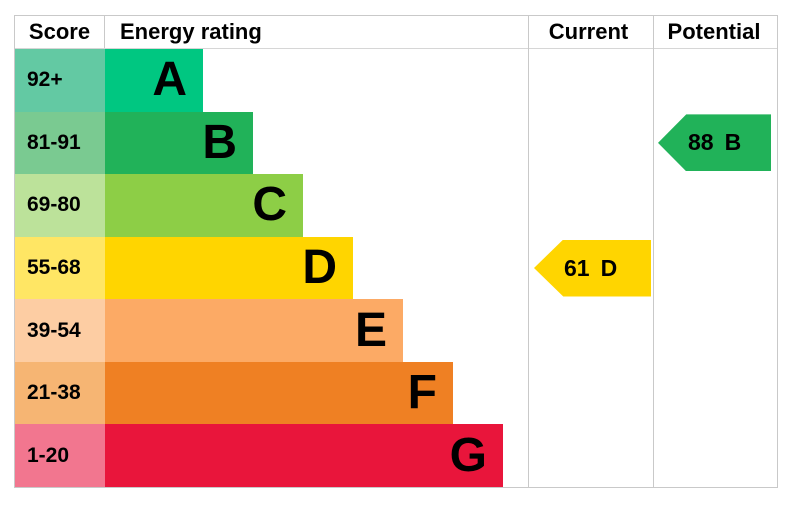  What do you see at coordinates (528, 251) in the screenshot?
I see `column-divider-current` at bounding box center [528, 251].